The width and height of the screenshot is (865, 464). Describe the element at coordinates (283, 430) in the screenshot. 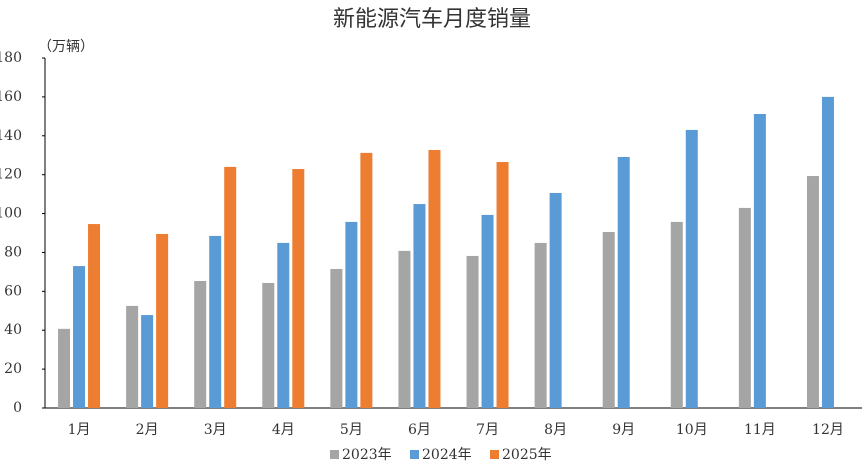

I see `x-tick-label: 4月` at that location.